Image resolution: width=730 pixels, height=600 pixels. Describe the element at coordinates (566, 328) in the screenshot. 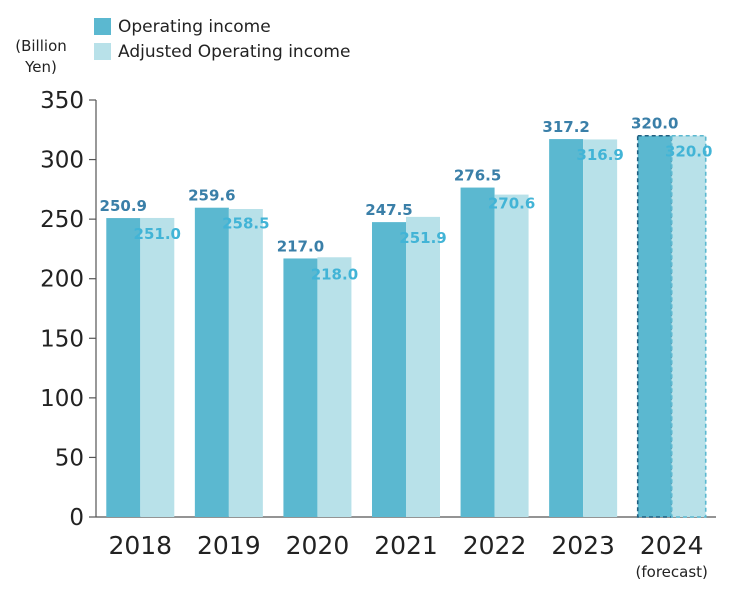

I see `bar-operating-income-2023` at that location.